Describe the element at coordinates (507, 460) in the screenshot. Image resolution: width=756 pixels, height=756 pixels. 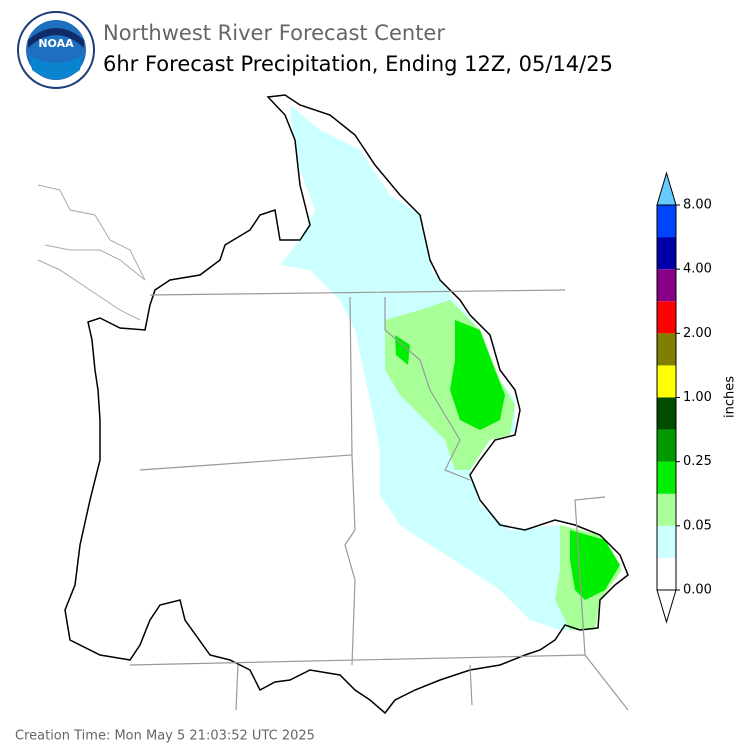
I see `precip-green` at that location.